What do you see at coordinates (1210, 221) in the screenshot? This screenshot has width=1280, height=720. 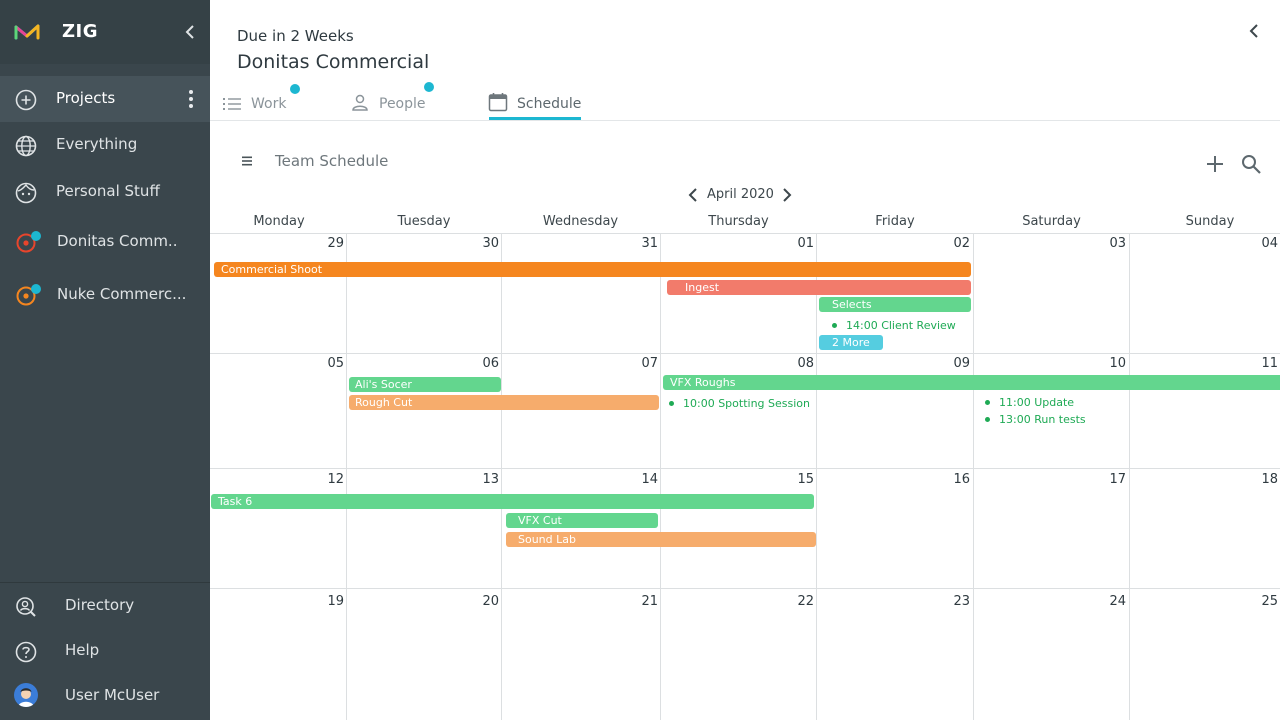 I see `weekday-header: Sunday` at bounding box center [1210, 221].